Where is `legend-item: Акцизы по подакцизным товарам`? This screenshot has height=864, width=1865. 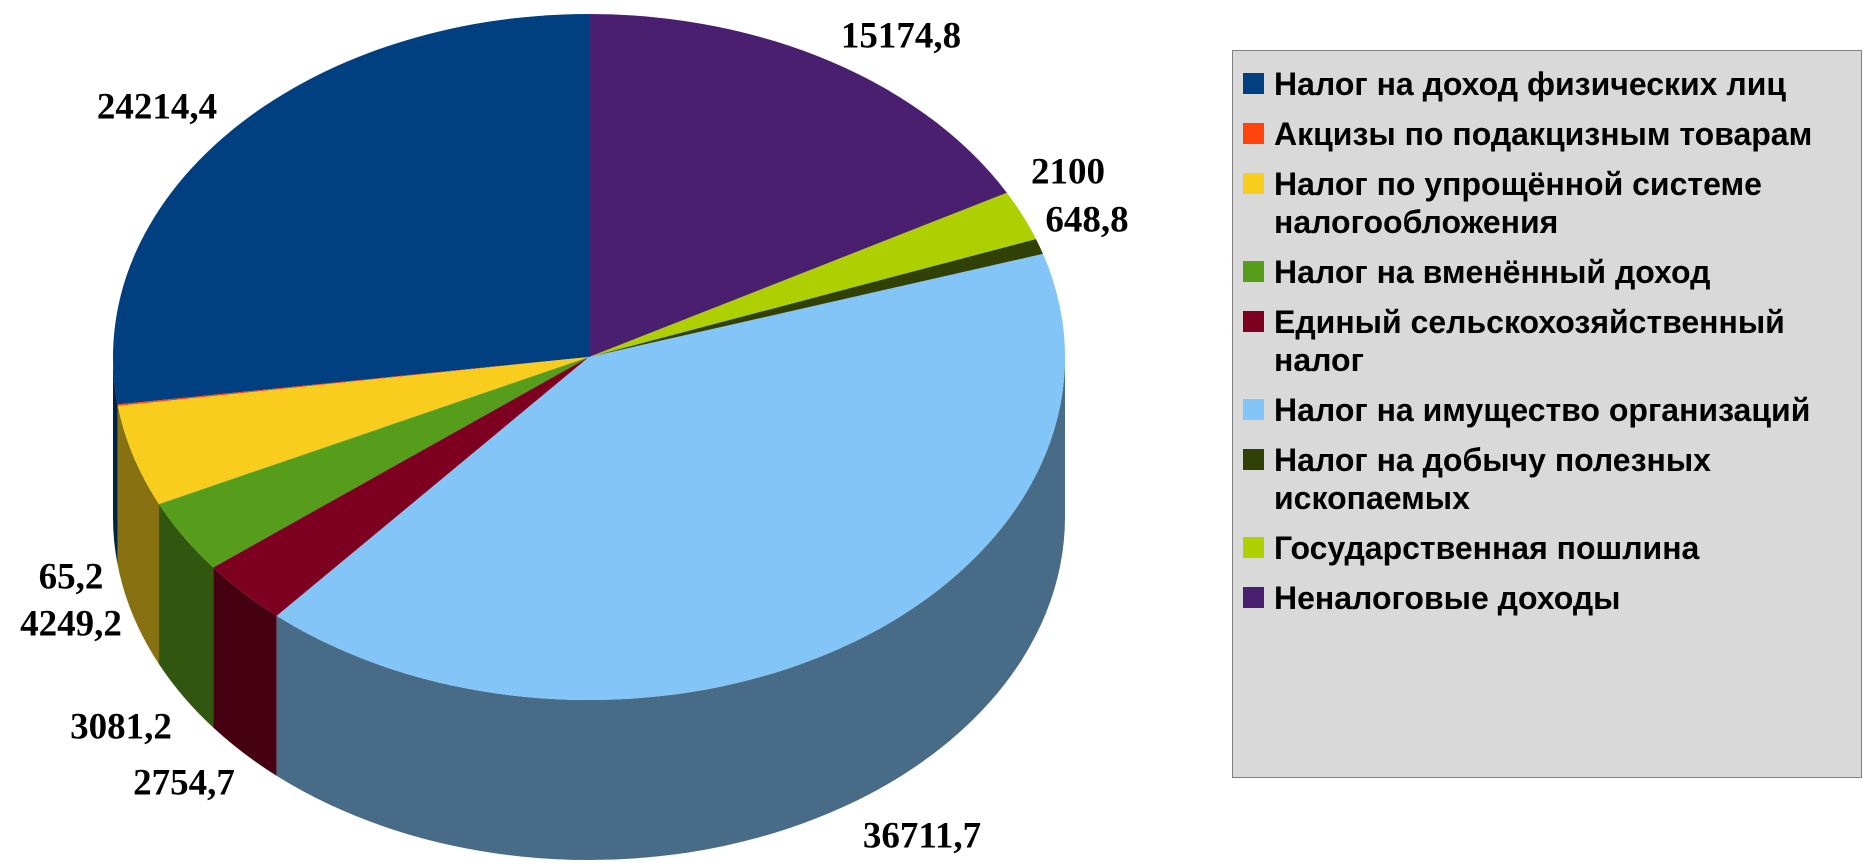
legend-item: Акцизы по подакцизным товарам is located at coordinates (1552, 134).